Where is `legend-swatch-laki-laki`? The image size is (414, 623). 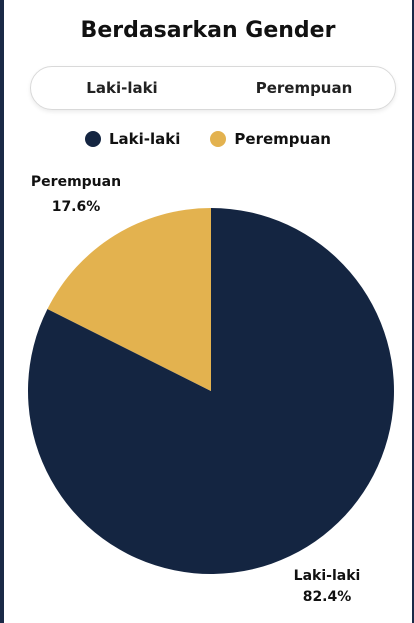
legend-swatch-laki-laki is located at coordinates (93, 139).